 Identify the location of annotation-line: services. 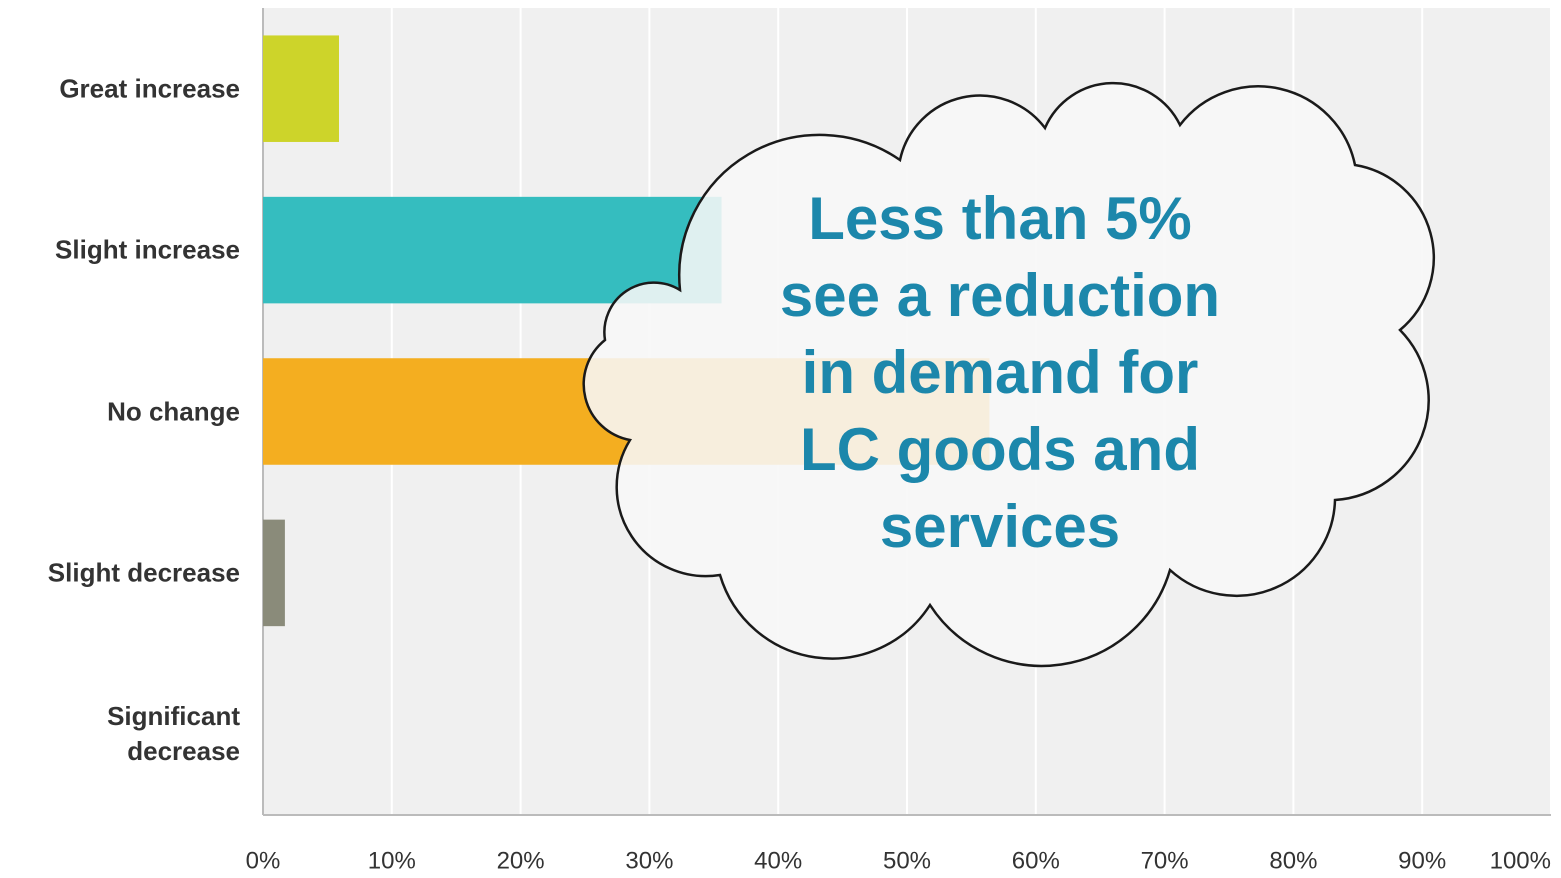
(1000, 526).